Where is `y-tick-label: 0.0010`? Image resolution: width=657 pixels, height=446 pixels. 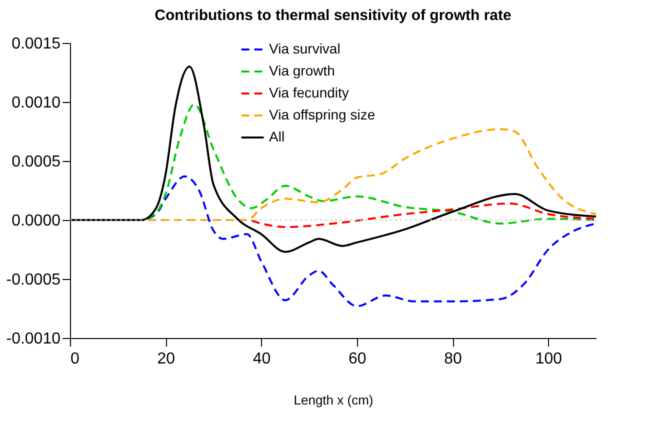 y-tick-label: 0.0010 is located at coordinates (36, 103).